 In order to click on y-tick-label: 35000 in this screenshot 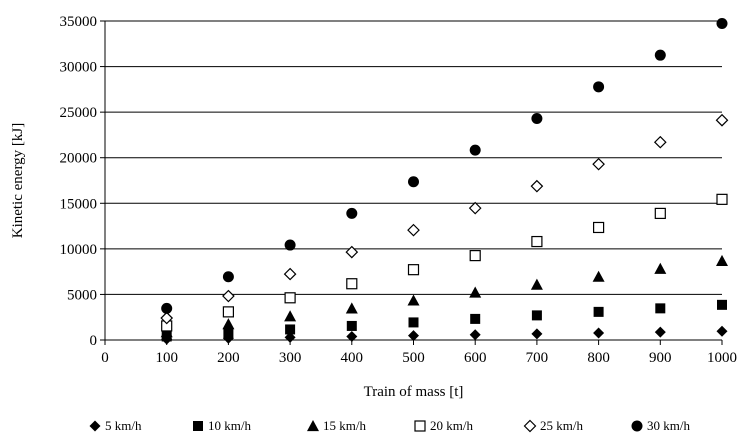, I will do `click(79, 22)`.